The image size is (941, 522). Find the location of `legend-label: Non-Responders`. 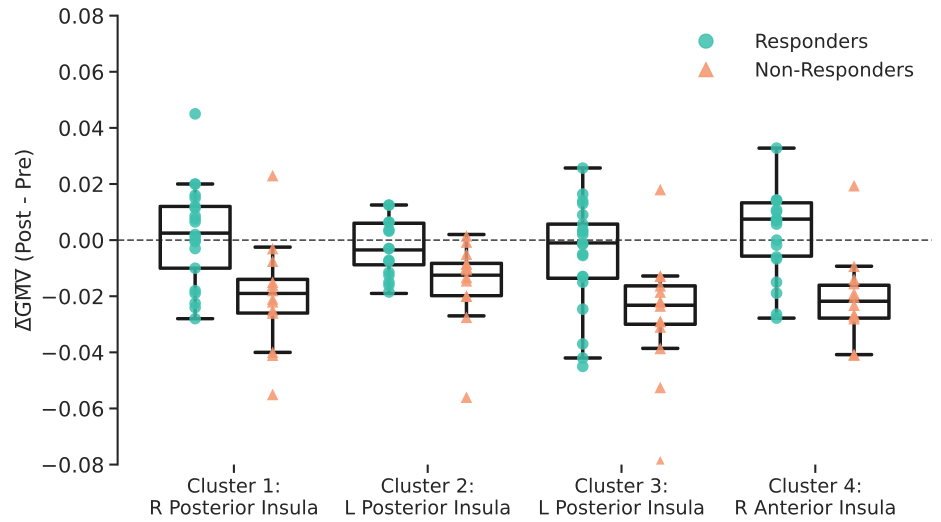

legend-label: Non-Responders is located at coordinates (835, 71).